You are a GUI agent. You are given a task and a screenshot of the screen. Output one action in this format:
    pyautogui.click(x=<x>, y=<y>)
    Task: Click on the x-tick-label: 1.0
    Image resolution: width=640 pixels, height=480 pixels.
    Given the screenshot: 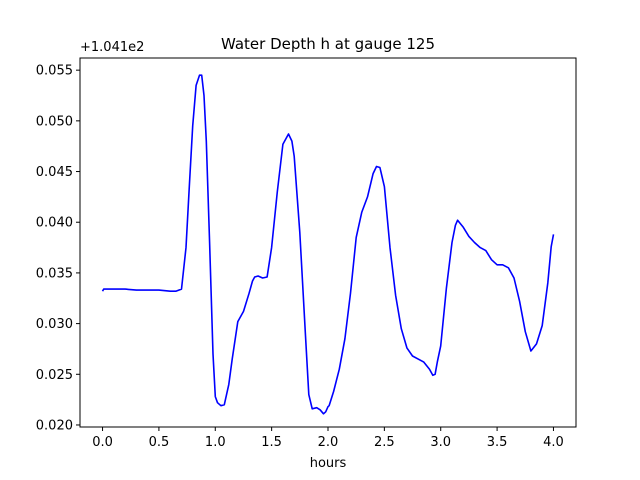 What is the action you would take?
    pyautogui.click(x=215, y=442)
    